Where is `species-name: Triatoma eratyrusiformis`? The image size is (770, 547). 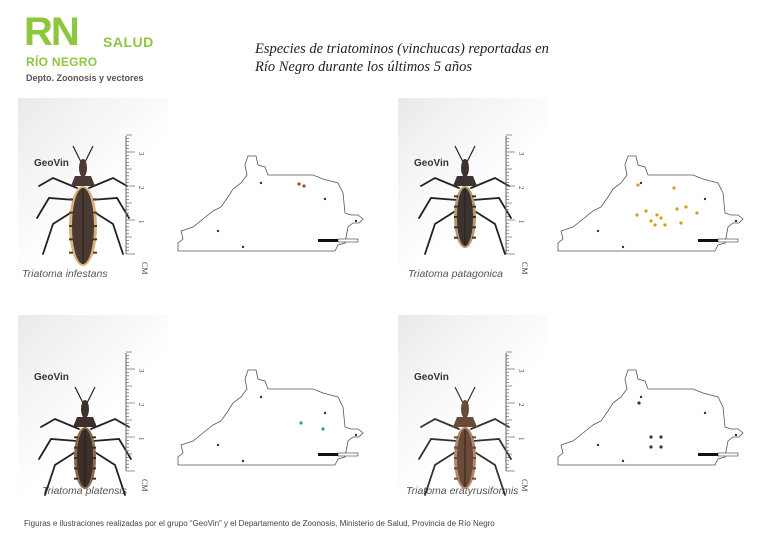
species-name: Triatoma eratyrusiformis is located at coordinates (462, 491).